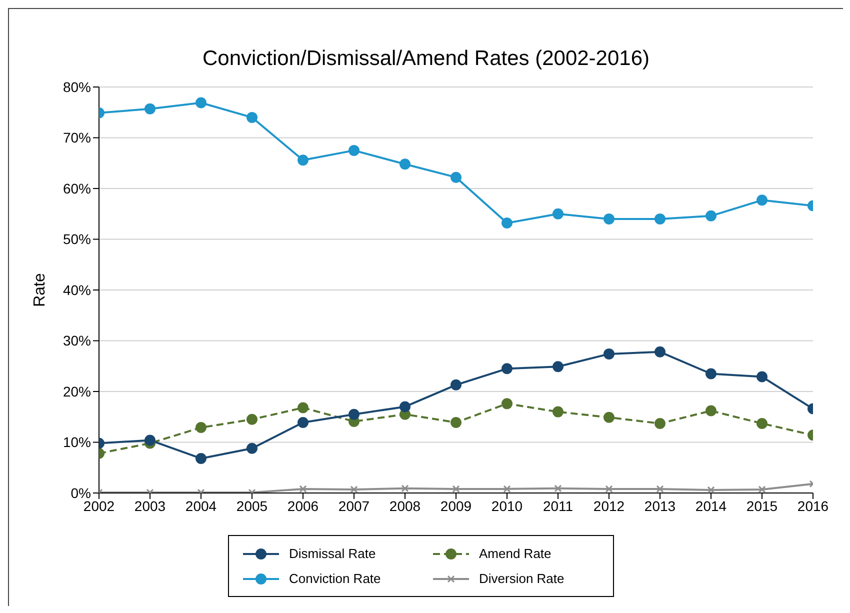 This screenshot has height=613, width=850. I want to click on x-tick-label: 2007, so click(354, 506).